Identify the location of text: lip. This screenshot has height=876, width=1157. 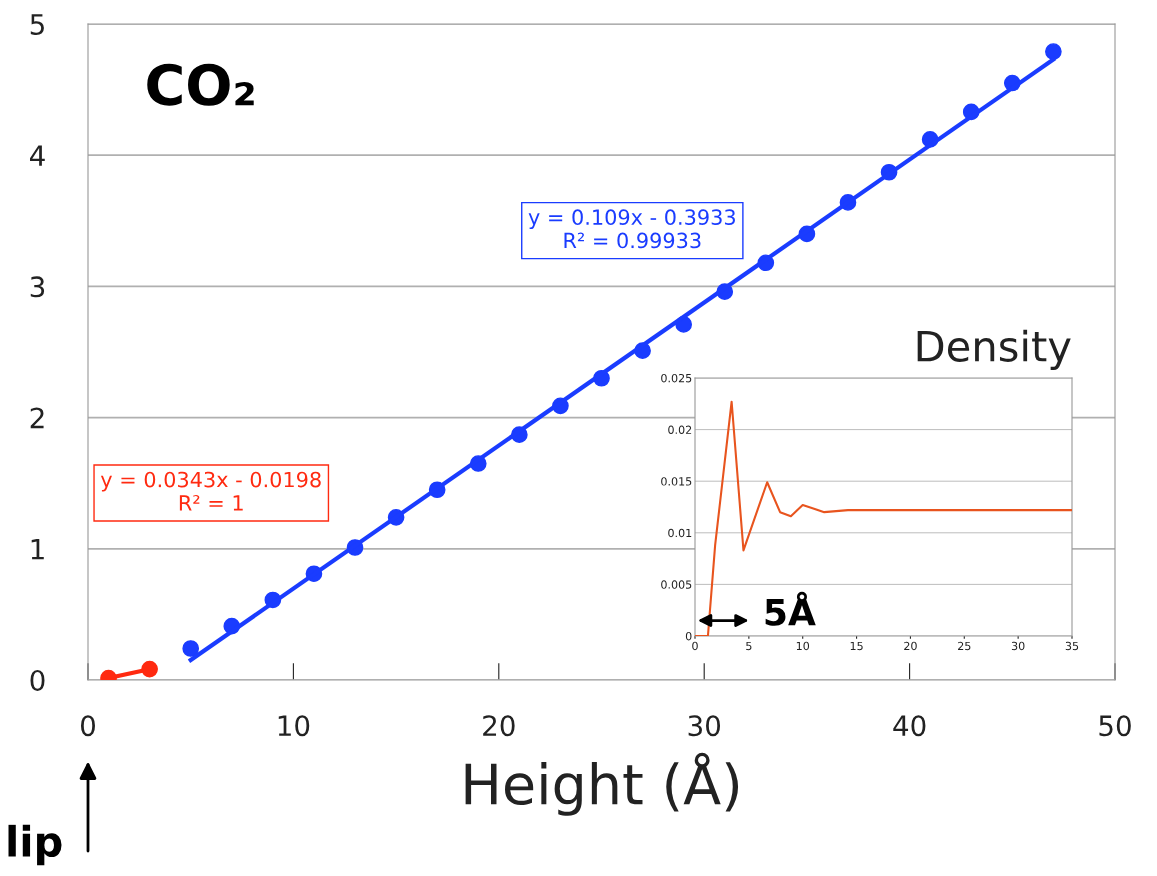
(35, 845).